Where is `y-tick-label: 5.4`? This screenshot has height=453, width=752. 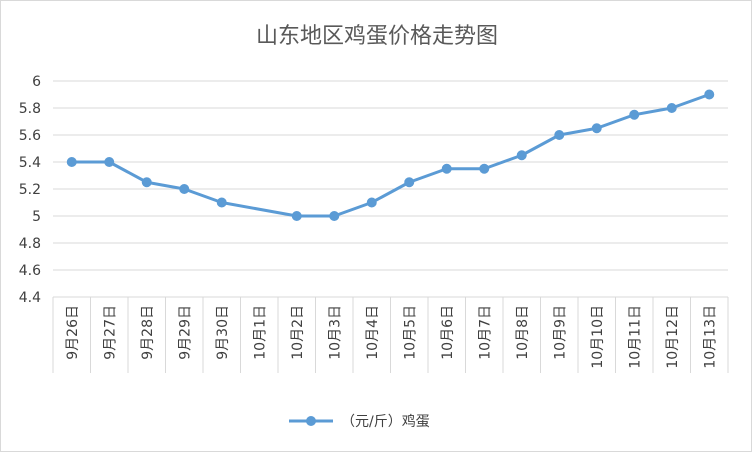 y-tick-label: 5.4 is located at coordinates (30, 163).